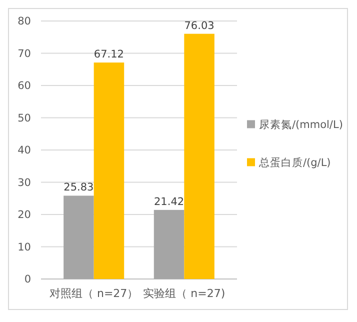 The height and width of the screenshot is (322, 357). What do you see at coordinates (301, 124) in the screenshot?
I see `legend-label: 尿素氮/(mmol/L)` at bounding box center [301, 124].